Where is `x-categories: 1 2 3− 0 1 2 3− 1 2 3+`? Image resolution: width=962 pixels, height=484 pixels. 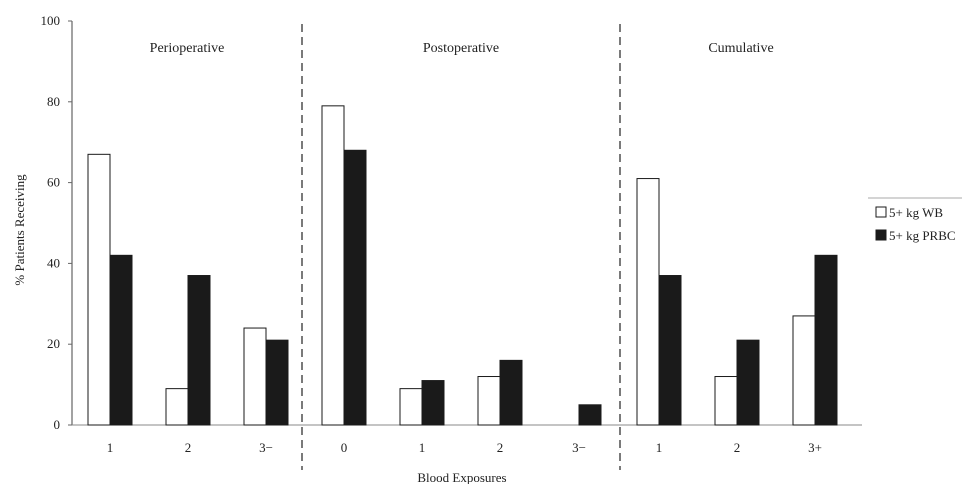 x-categories: 1 2 3− 0 1 2 3− 1 2 3+ is located at coordinates (464, 447).